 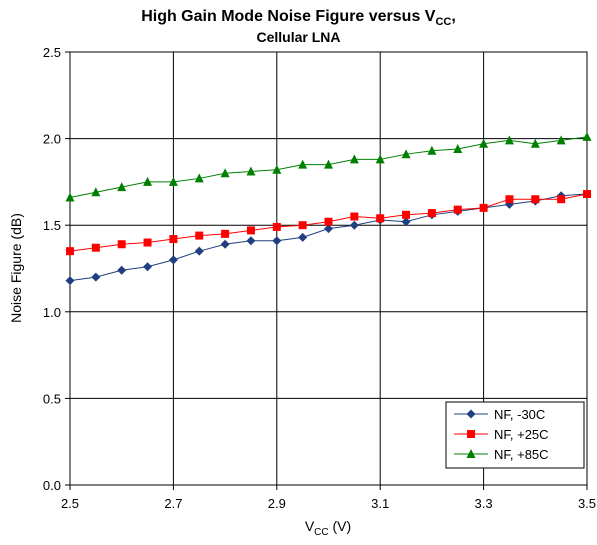 I want to click on legend-label: NF, +85C, so click(x=521, y=454).